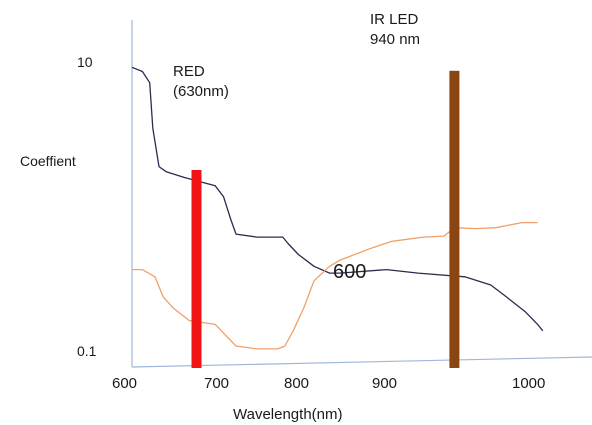  Describe the element at coordinates (287, 414) in the screenshot. I see `x-axis-title: Wavelength(nm)` at that location.